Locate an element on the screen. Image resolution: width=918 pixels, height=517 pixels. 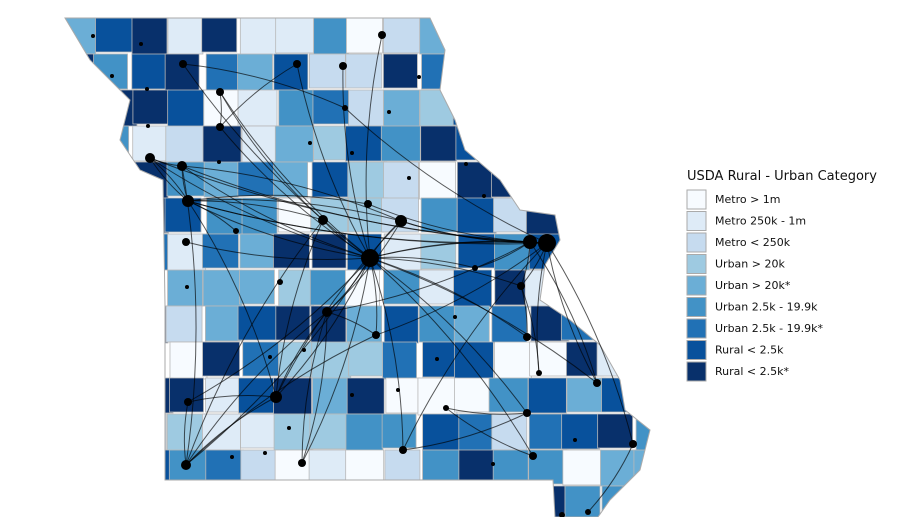
legend-label: Metro 250k - 1m is located at coordinates (760, 221).